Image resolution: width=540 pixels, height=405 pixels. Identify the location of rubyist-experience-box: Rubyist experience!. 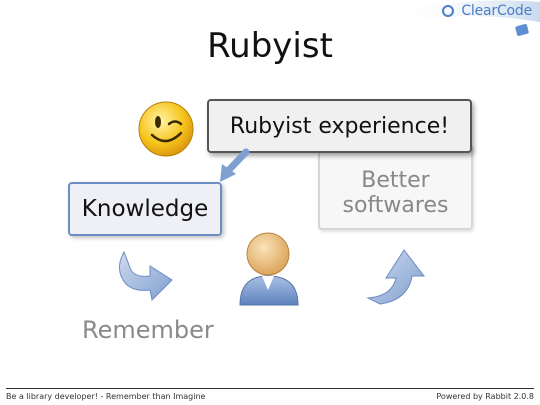
(339, 126).